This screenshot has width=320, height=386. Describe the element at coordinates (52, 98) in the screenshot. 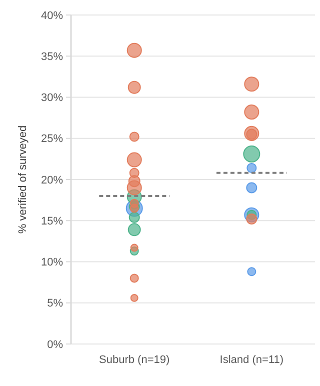

I see `y-tick-label: 30%` at that location.